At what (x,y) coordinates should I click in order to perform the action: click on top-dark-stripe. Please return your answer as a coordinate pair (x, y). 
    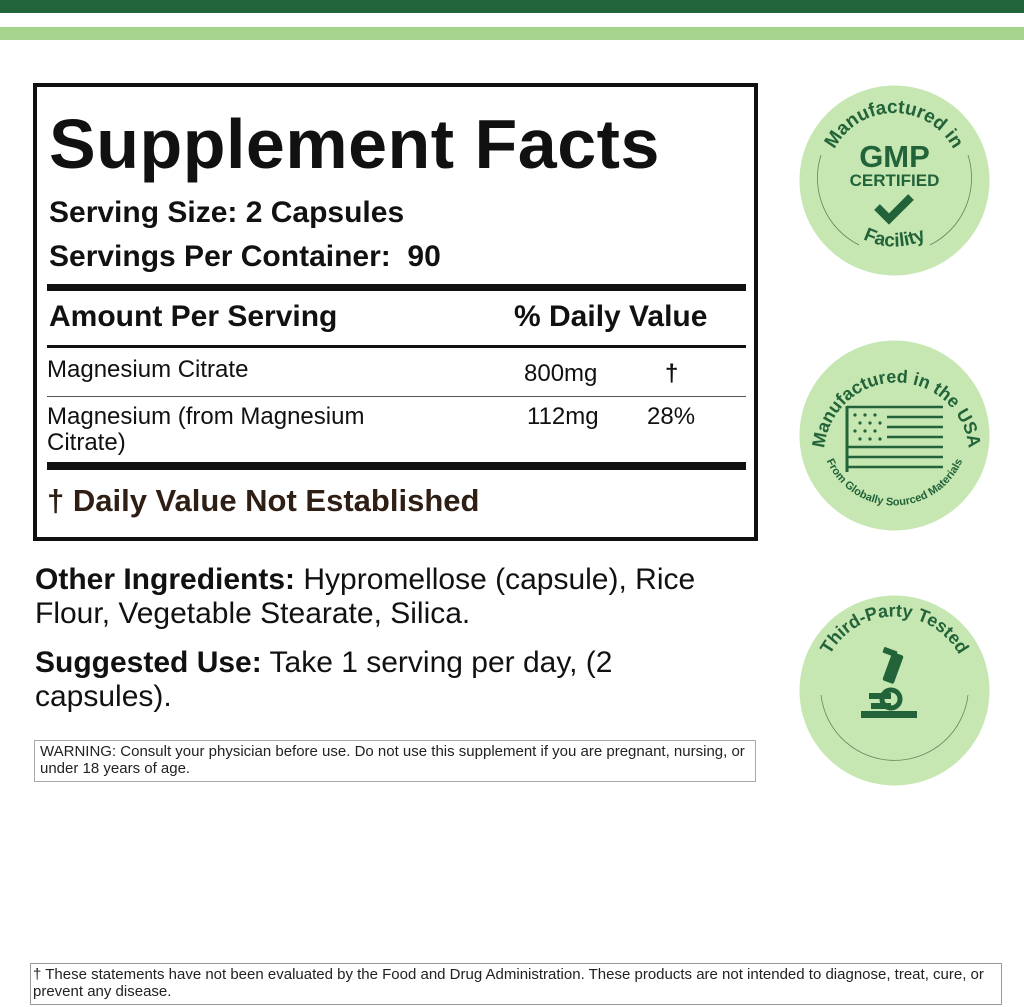
    Looking at the image, I should click on (512, 6).